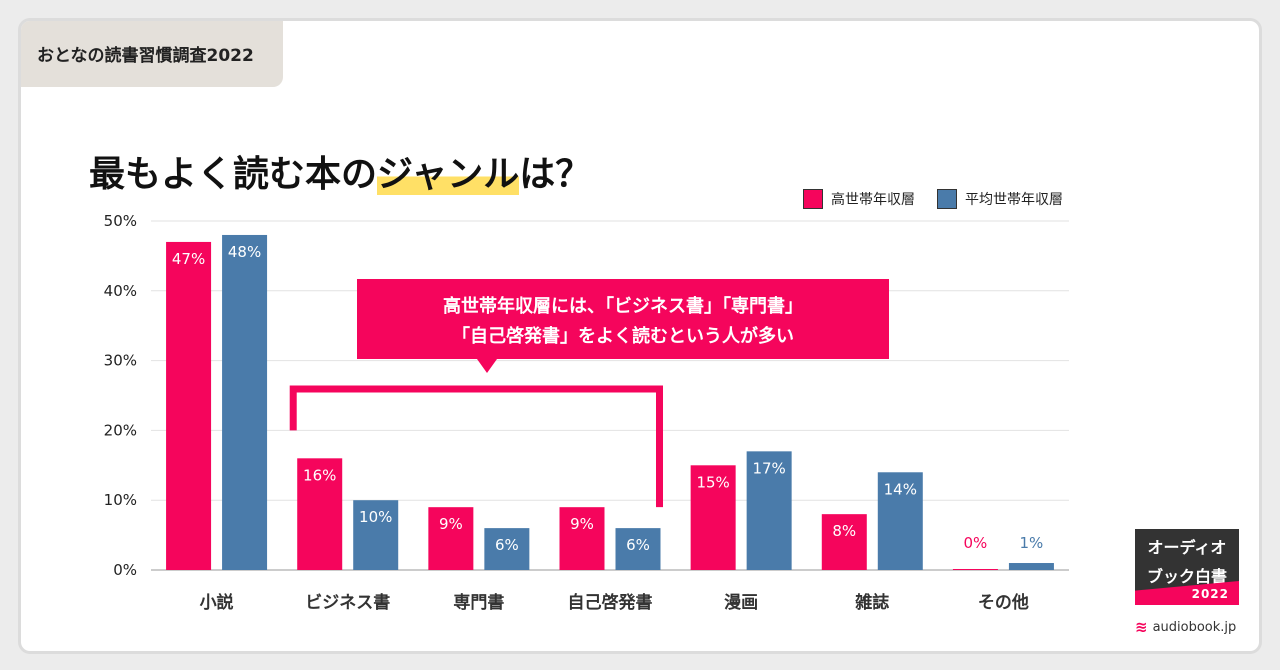  Describe the element at coordinates (478, 602) in the screenshot. I see `category-label: 専門書` at that location.